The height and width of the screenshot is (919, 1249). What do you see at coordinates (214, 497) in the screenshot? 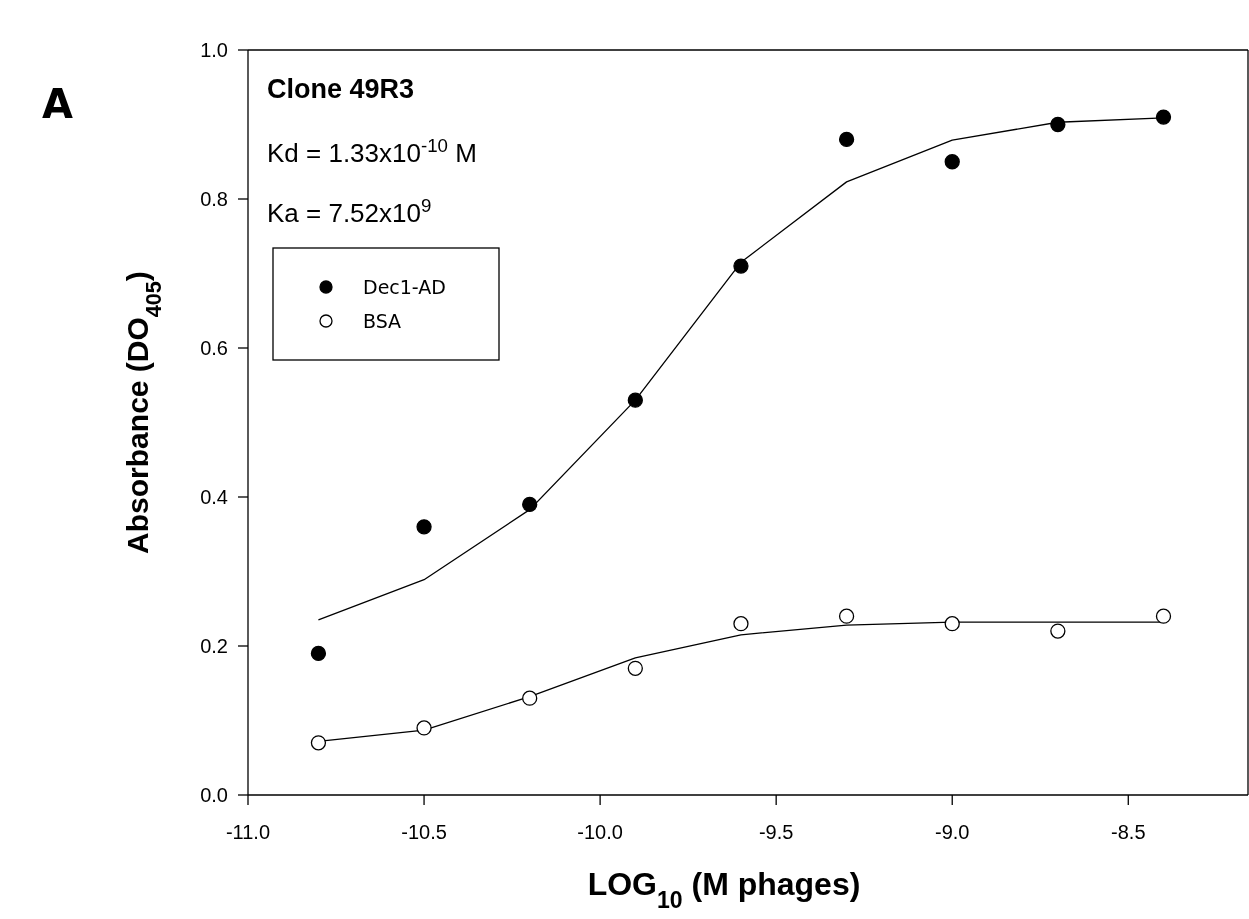
I see `y-tick-label: 0.4` at bounding box center [214, 497].